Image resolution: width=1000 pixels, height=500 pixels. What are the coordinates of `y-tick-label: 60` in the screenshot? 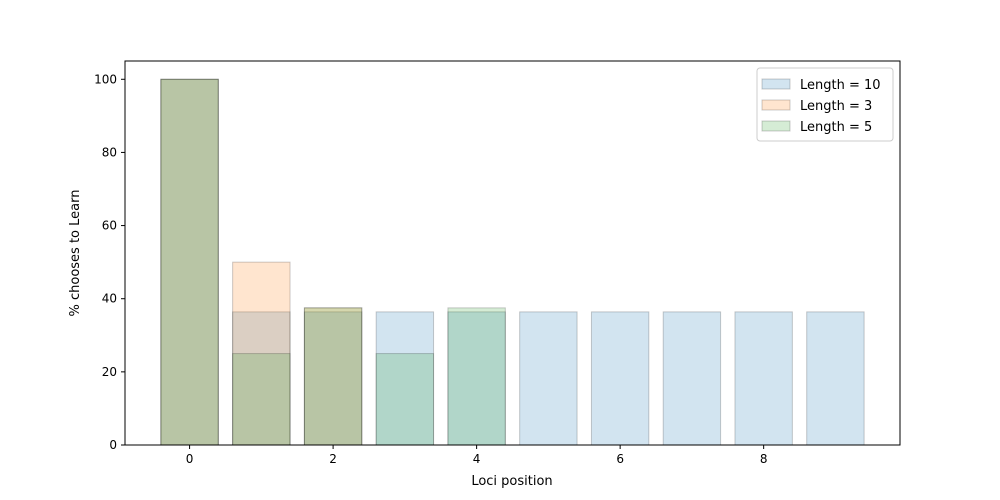 It's located at (109, 226).